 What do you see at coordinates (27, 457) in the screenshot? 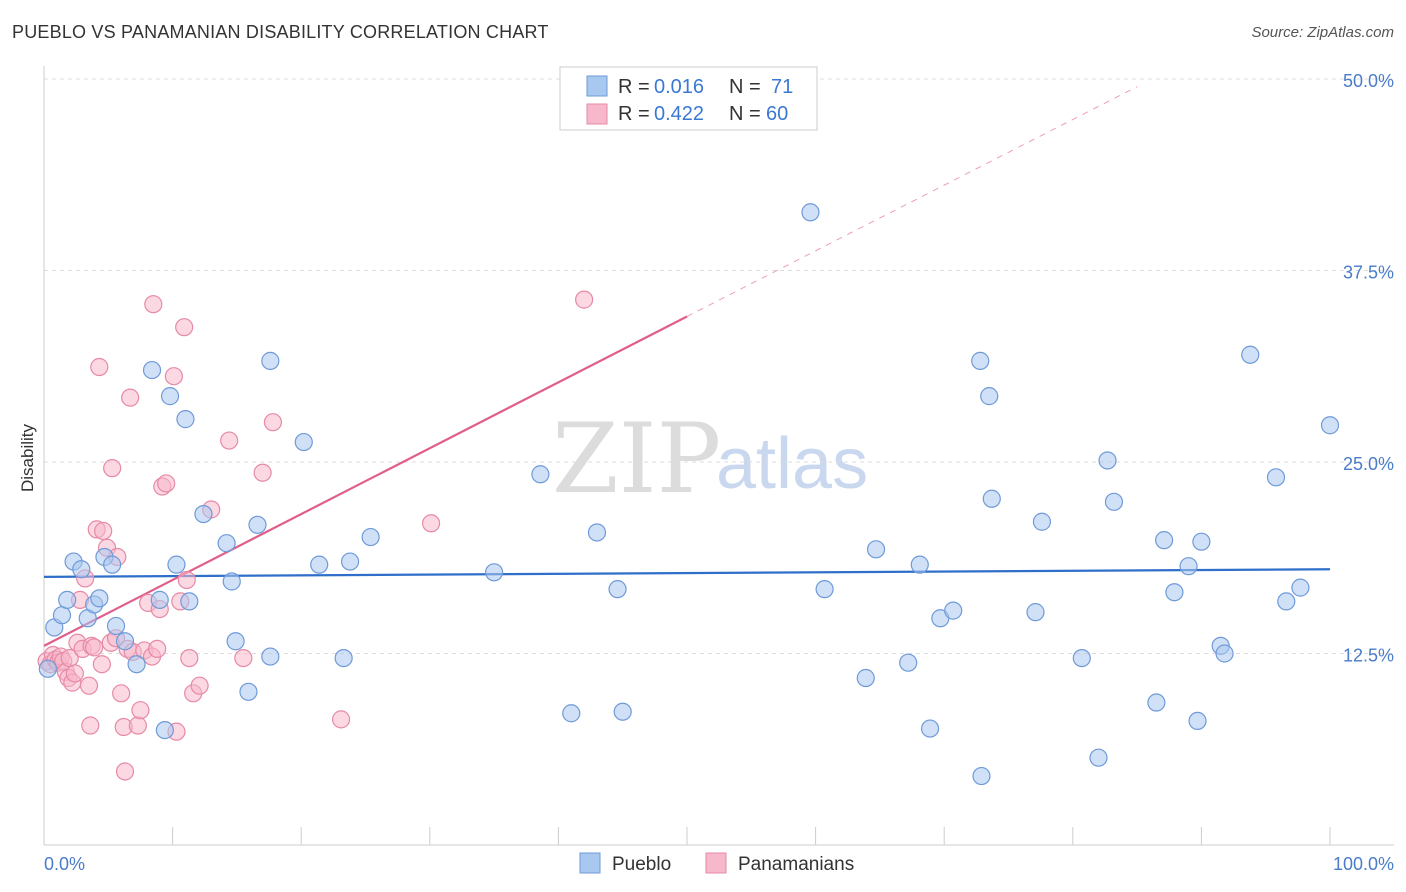
I see `y-axis-title: Disability` at bounding box center [27, 457].